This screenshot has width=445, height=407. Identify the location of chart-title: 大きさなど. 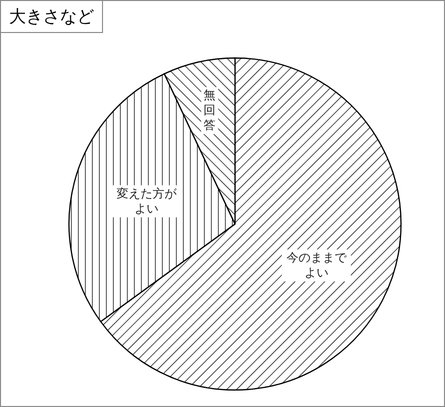
(52, 17).